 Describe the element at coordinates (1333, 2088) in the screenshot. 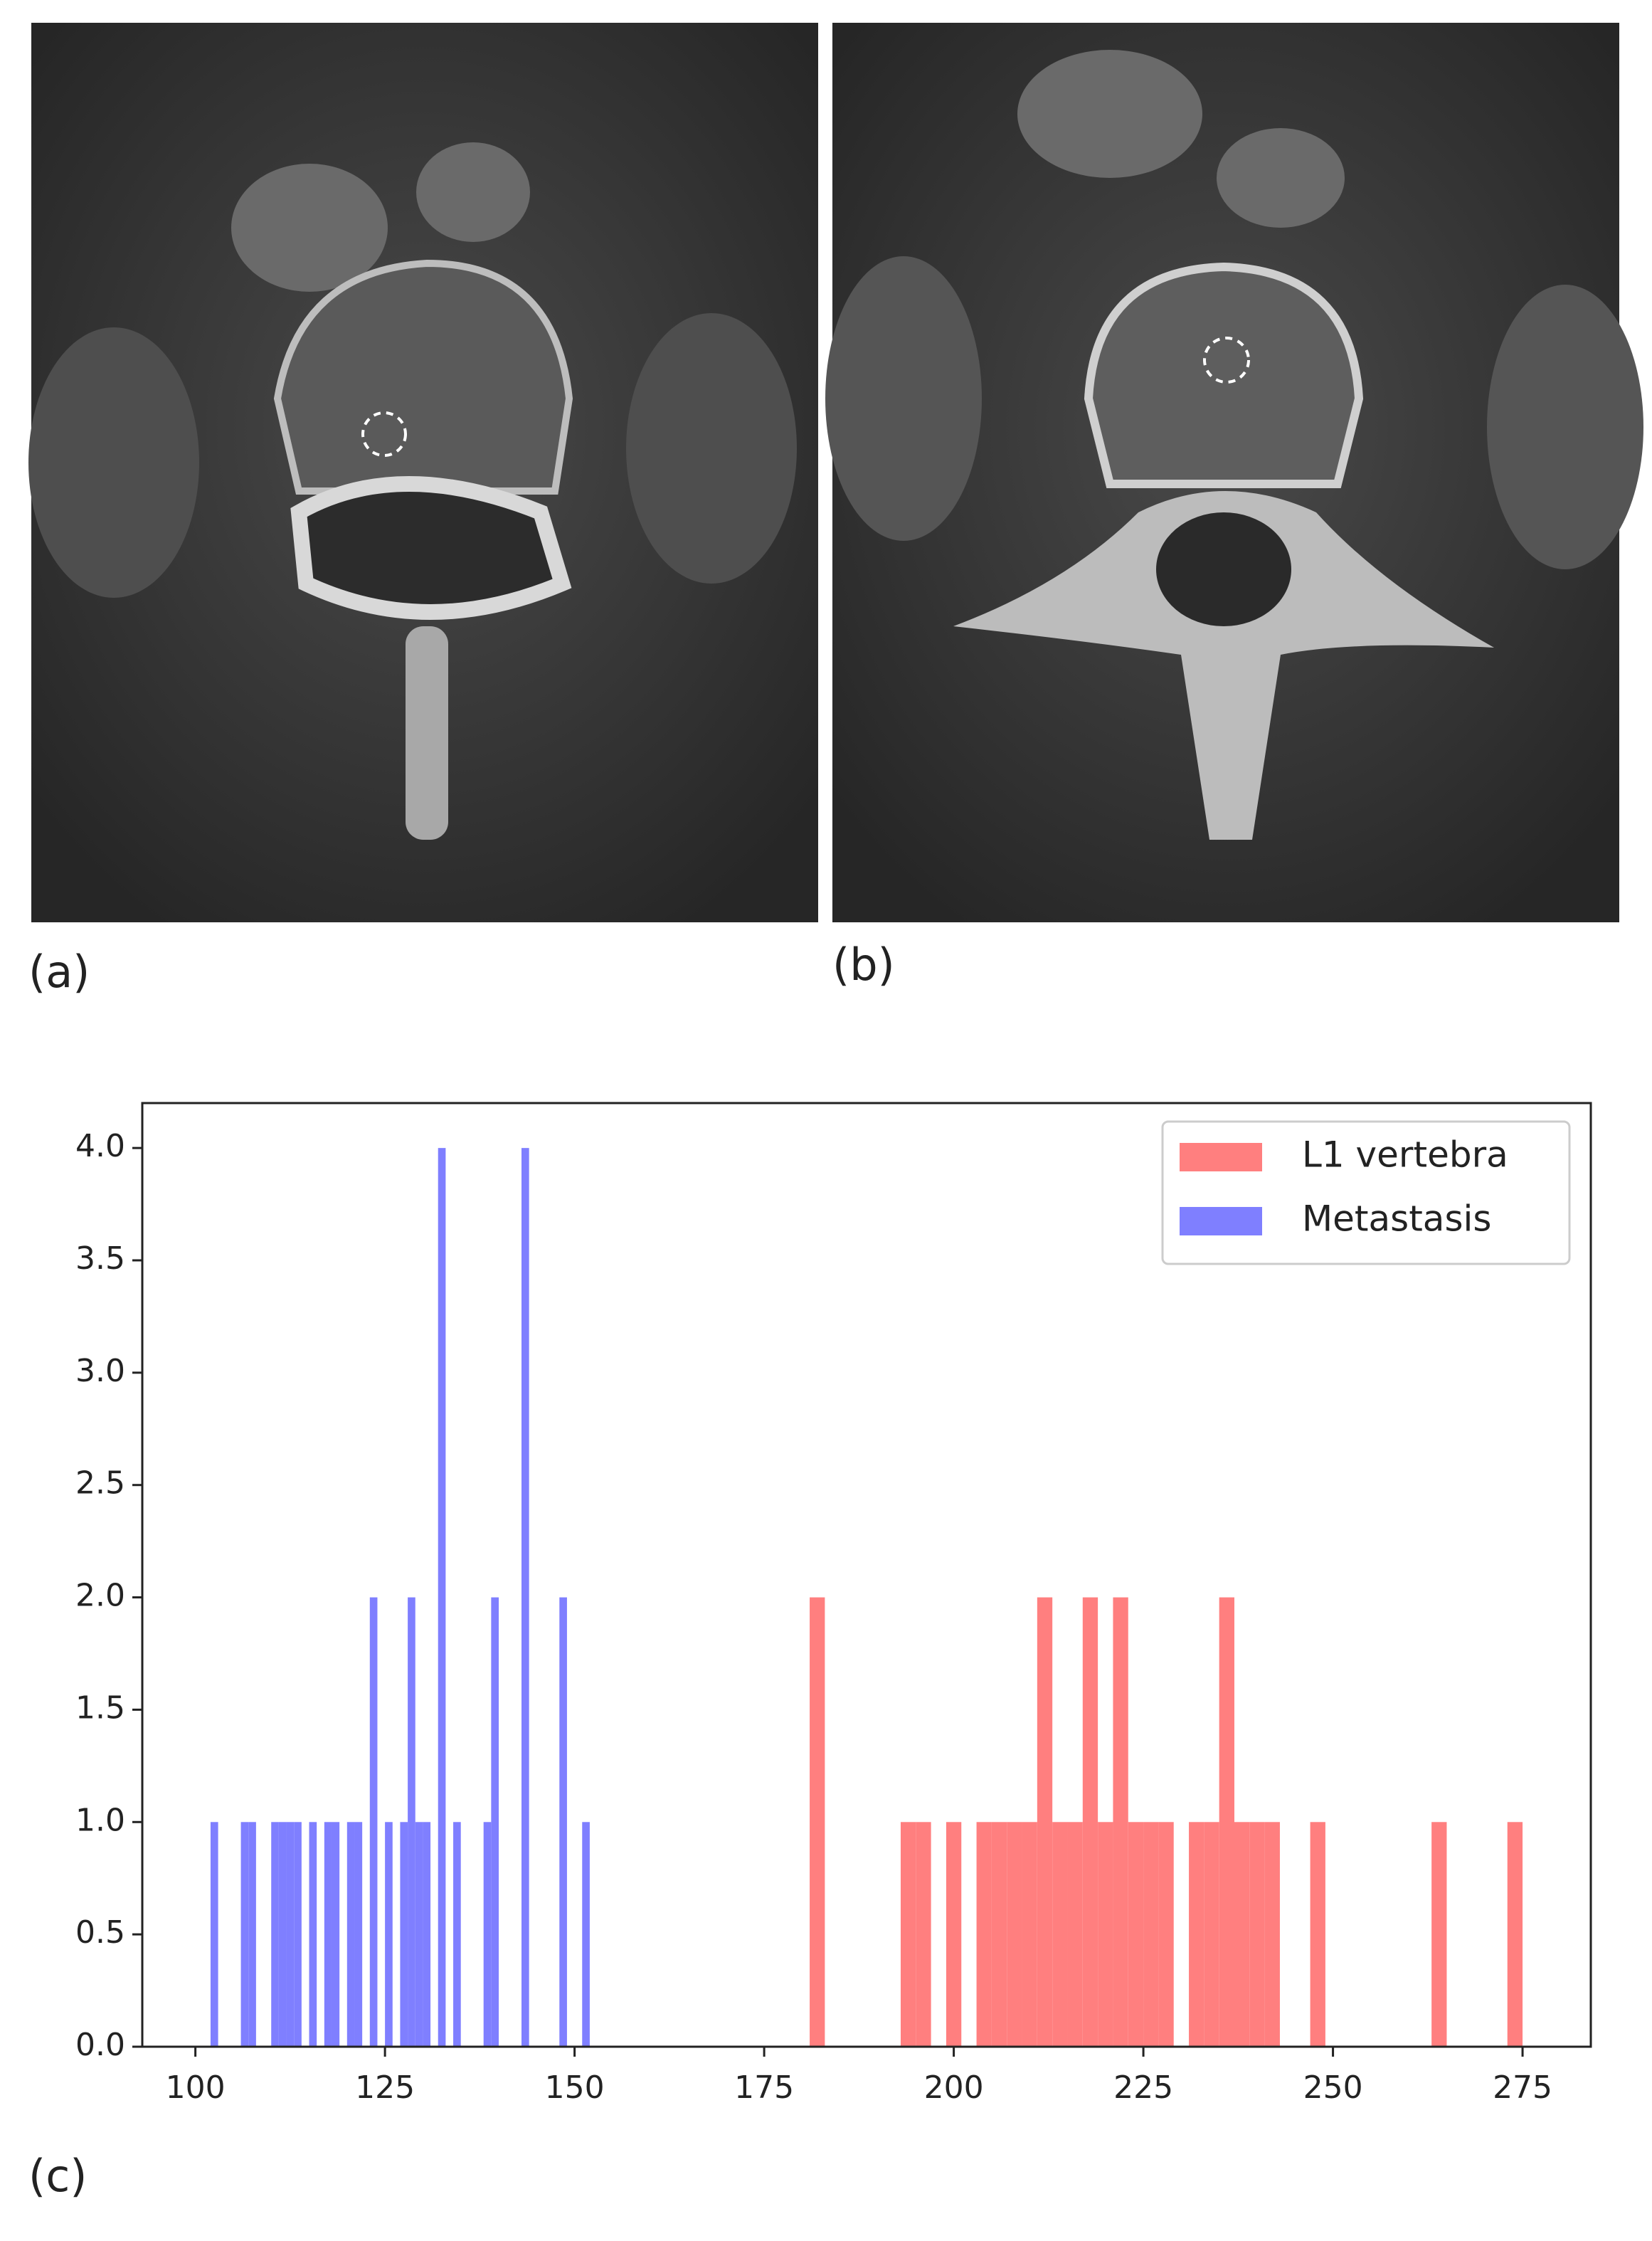

I see `x-tick-label: 250` at that location.